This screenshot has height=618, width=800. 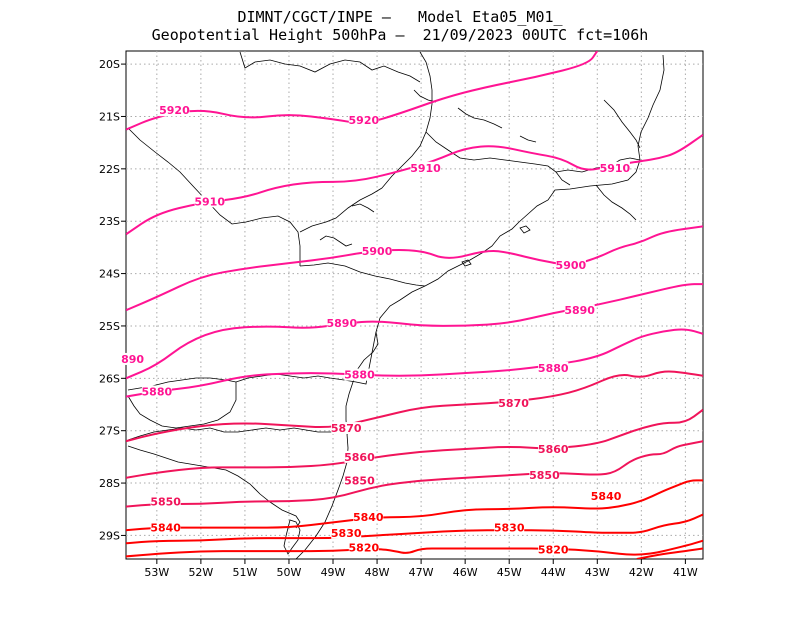 What do you see at coordinates (109, 64) in the screenshot?
I see `y-tick-label: 20S` at bounding box center [109, 64].